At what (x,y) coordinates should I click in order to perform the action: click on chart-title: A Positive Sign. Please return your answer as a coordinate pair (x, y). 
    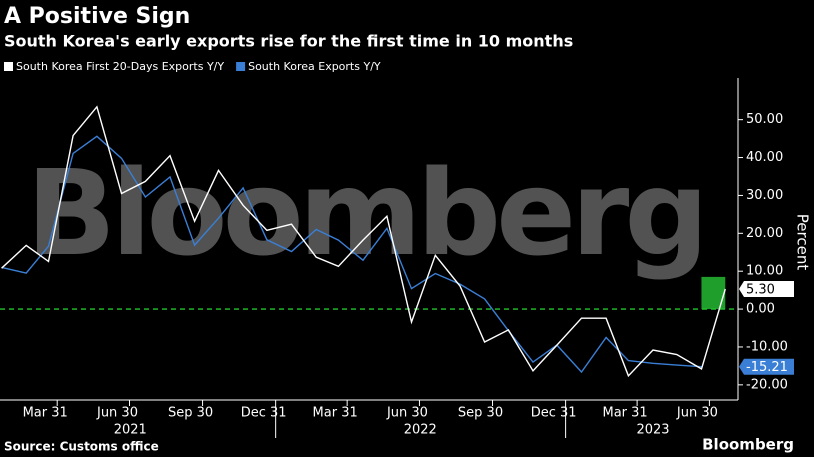
    Looking at the image, I should click on (97, 16).